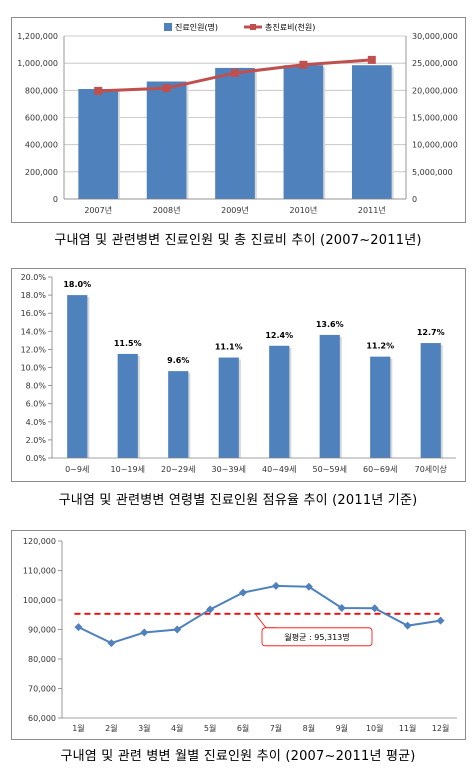 The width and height of the screenshot is (476, 774). I want to click on y2-tick-label: 0, so click(414, 199).